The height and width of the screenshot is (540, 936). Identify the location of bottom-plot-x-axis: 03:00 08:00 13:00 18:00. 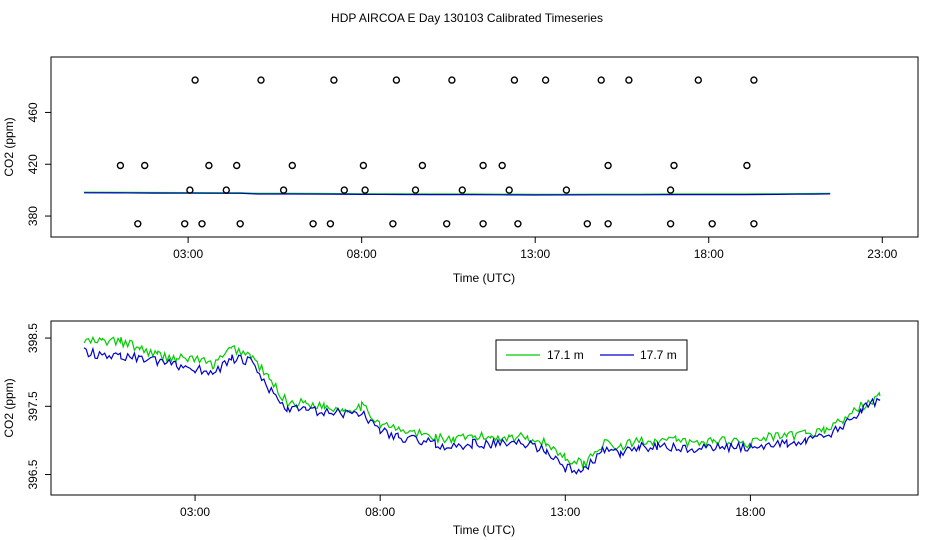
(473, 507).